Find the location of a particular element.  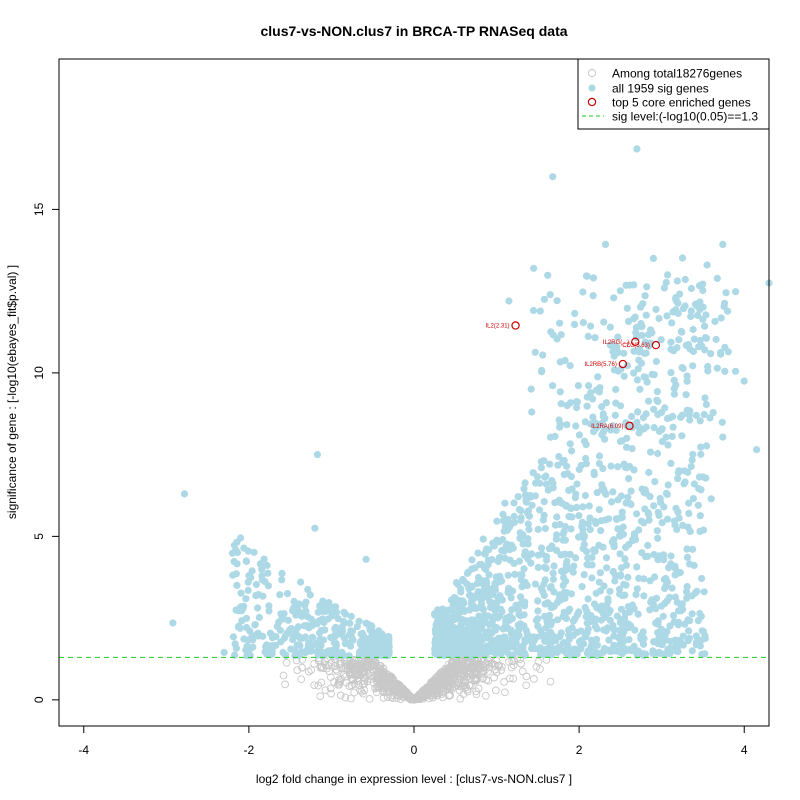

core-gene-point is located at coordinates (515, 325).